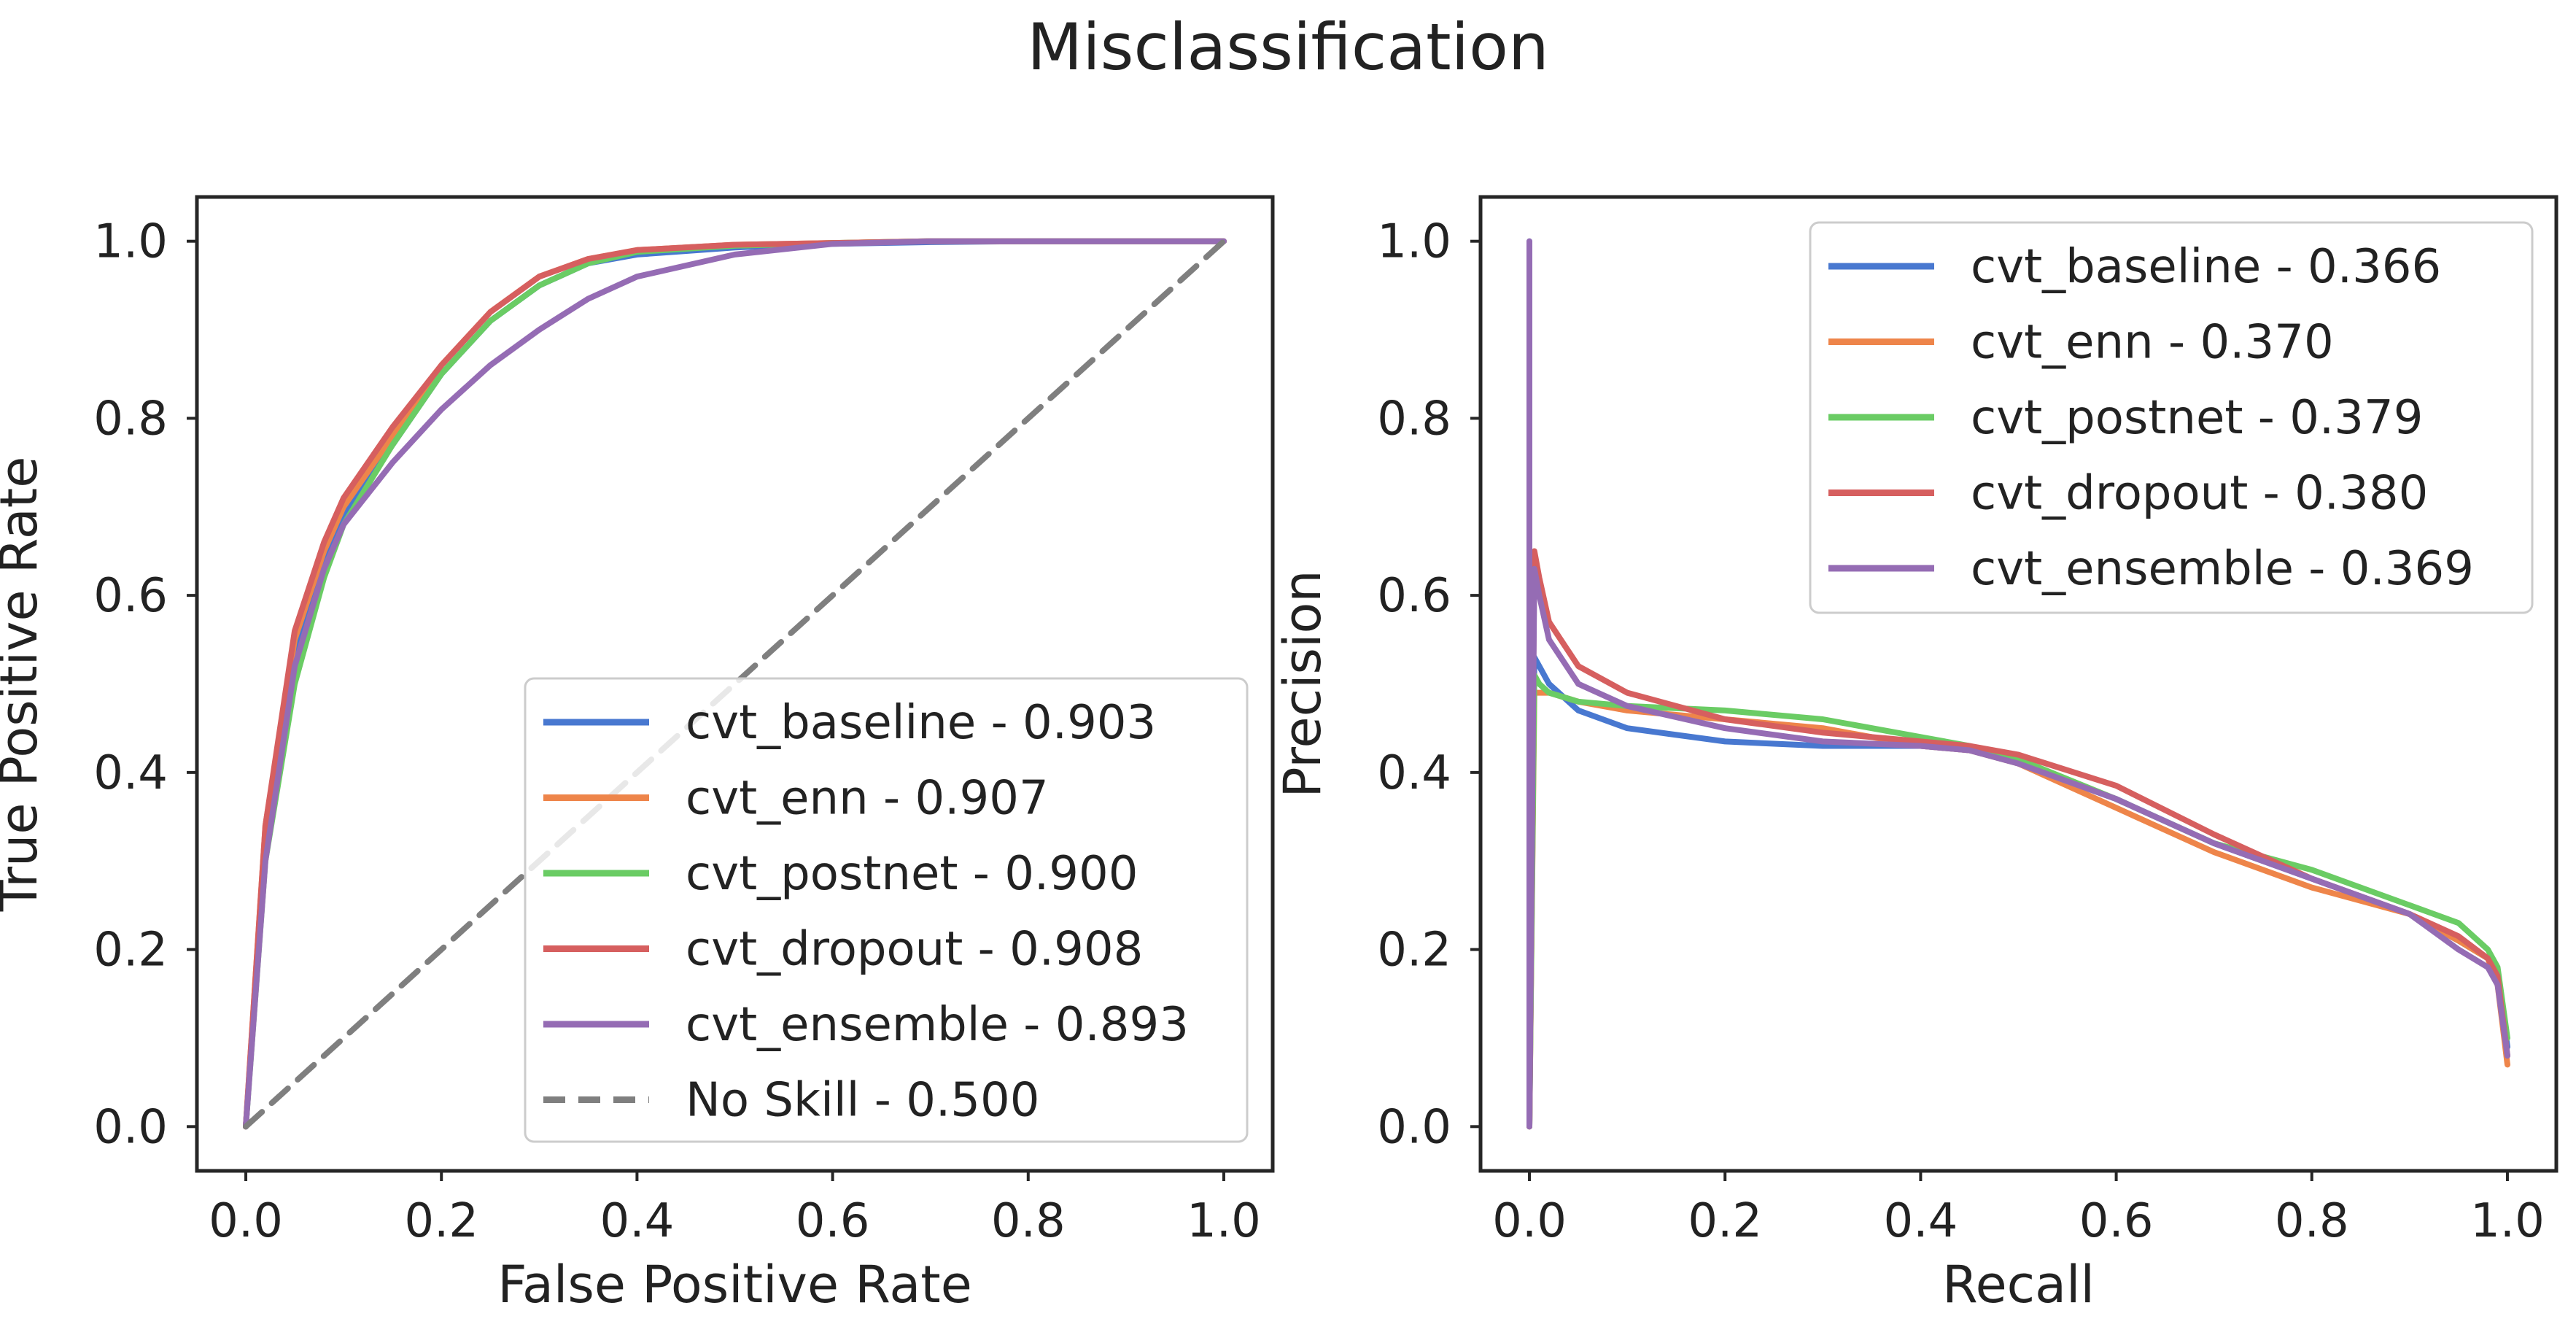  Describe the element at coordinates (2223, 569) in the screenshot. I see `pr-legend-label-4: cvt_ensemble - 0.369` at that location.